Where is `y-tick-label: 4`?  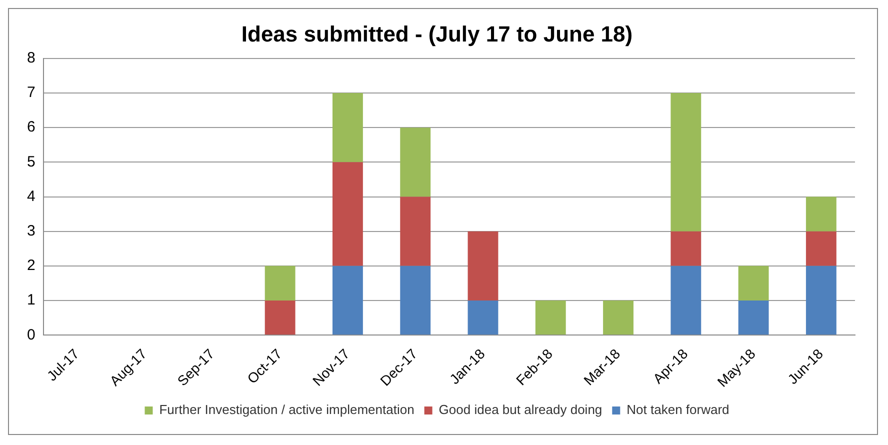
y-tick-label: 4 is located at coordinates (31, 196).